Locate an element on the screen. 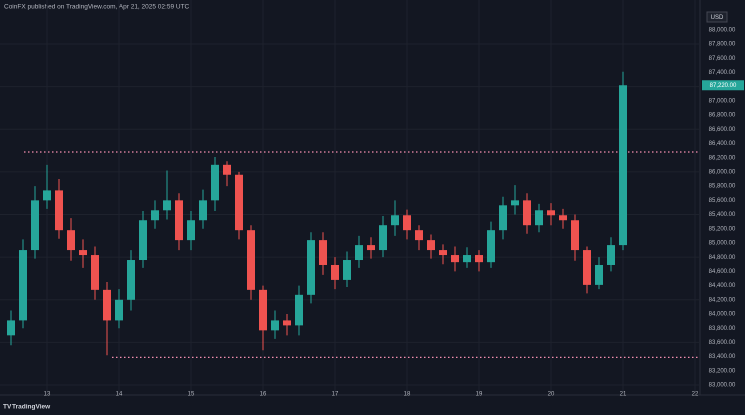 The width and height of the screenshot is (745, 415). y-tick-label: 85,200.00 is located at coordinates (722, 229).